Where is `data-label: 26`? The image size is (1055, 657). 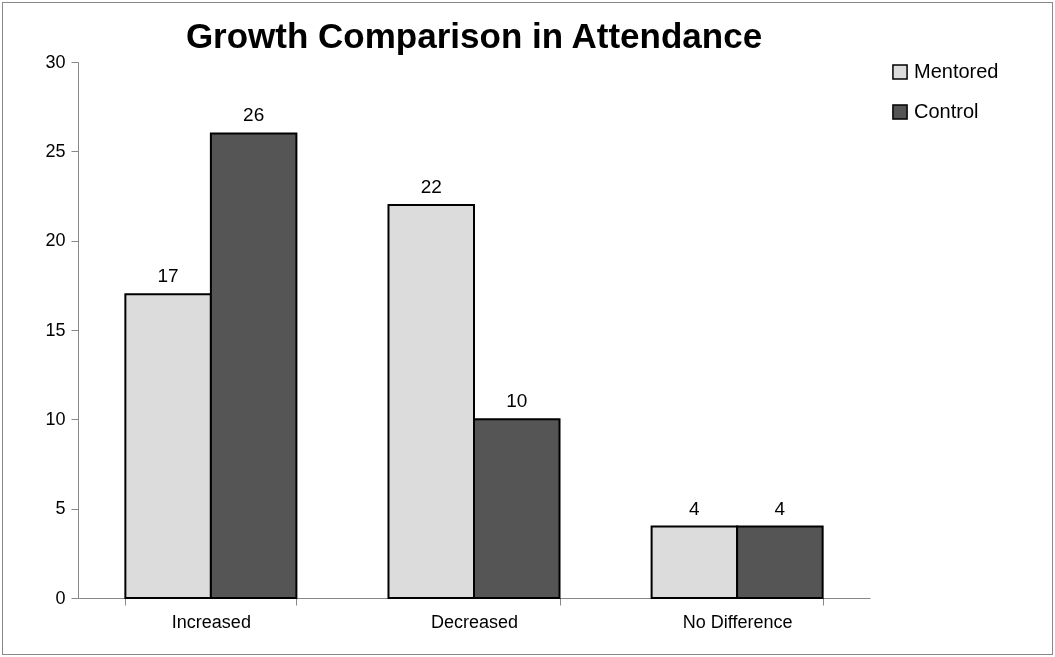 data-label: 26 is located at coordinates (254, 115).